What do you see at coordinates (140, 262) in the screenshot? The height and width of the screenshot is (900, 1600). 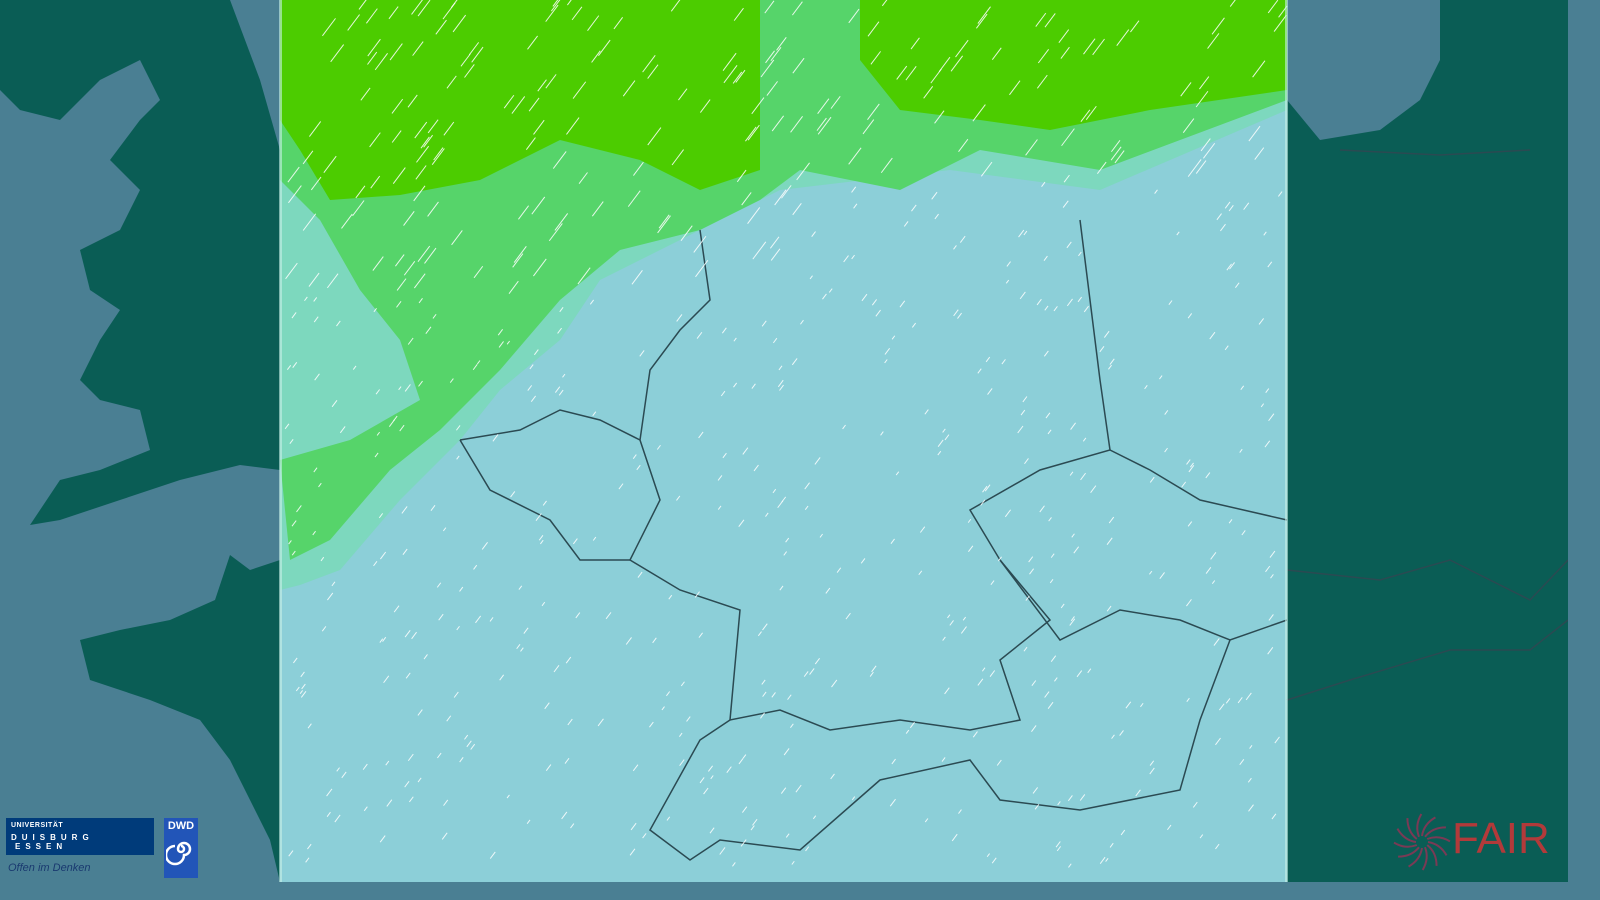 I see `land-great-britain` at bounding box center [140, 262].